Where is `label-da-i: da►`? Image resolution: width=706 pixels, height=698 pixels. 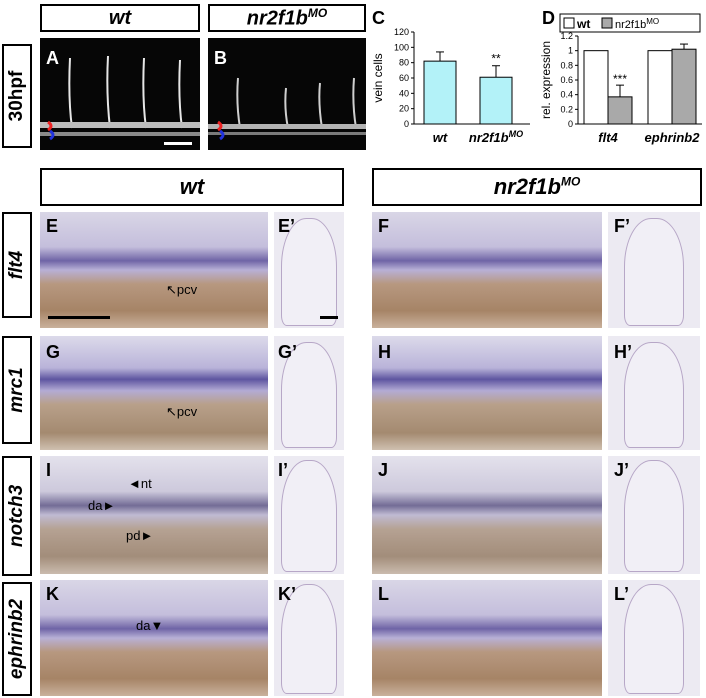
label-da-i: da► is located at coordinates (102, 505).